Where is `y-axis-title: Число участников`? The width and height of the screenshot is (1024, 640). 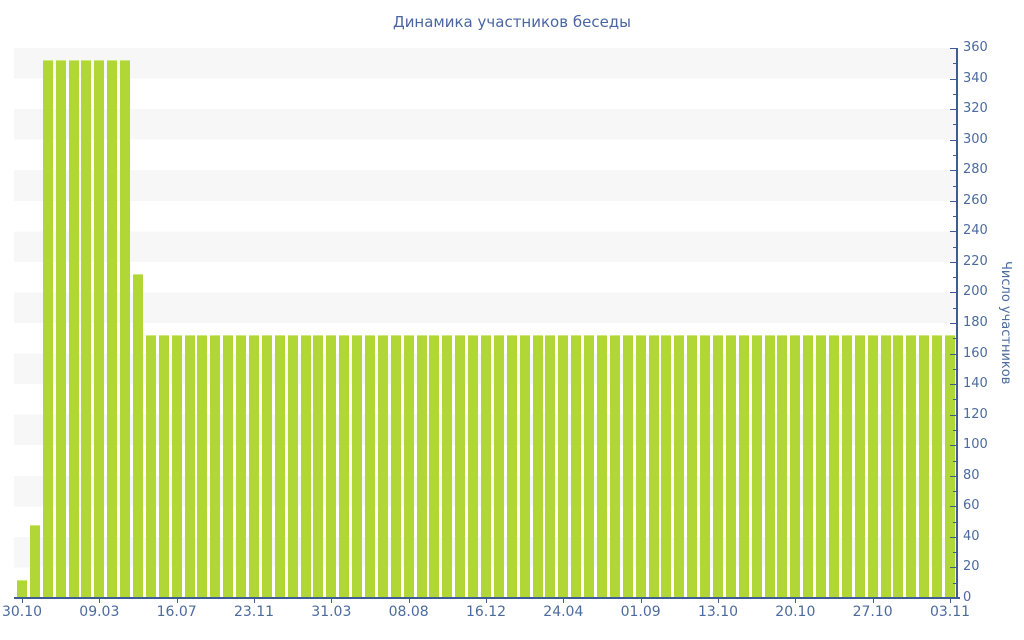 y-axis-title: Число участников is located at coordinates (1005, 323).